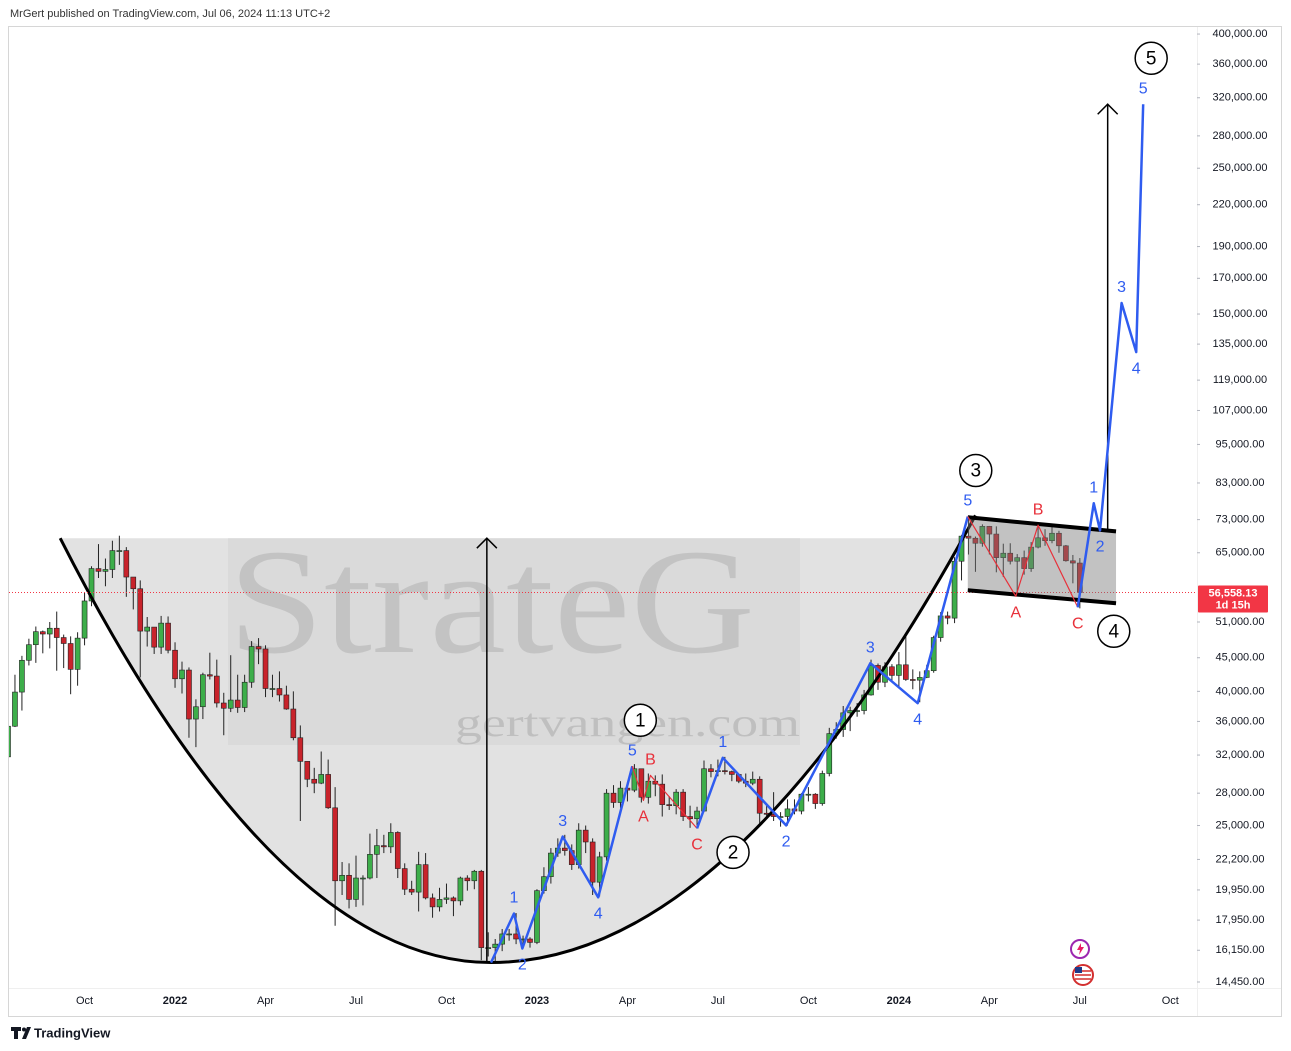 The height and width of the screenshot is (1051, 1291). What do you see at coordinates (24, 1029) in the screenshot?
I see `brand-logo-dot` at bounding box center [24, 1029].